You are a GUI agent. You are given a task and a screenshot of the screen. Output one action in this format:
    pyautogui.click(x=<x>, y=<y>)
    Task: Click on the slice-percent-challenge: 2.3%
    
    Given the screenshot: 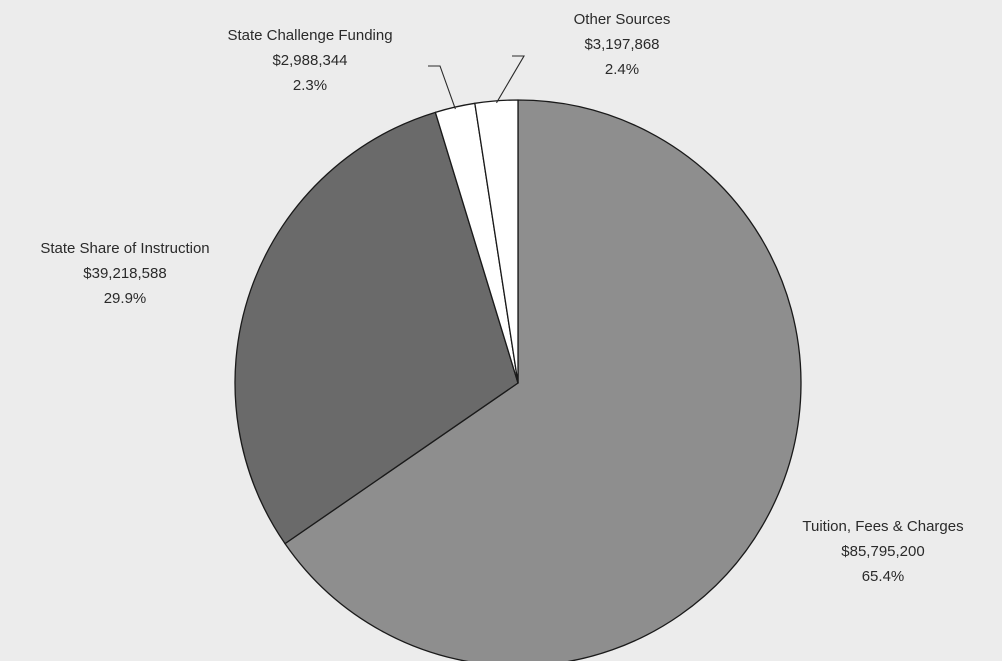 What is the action you would take?
    pyautogui.click(x=310, y=85)
    